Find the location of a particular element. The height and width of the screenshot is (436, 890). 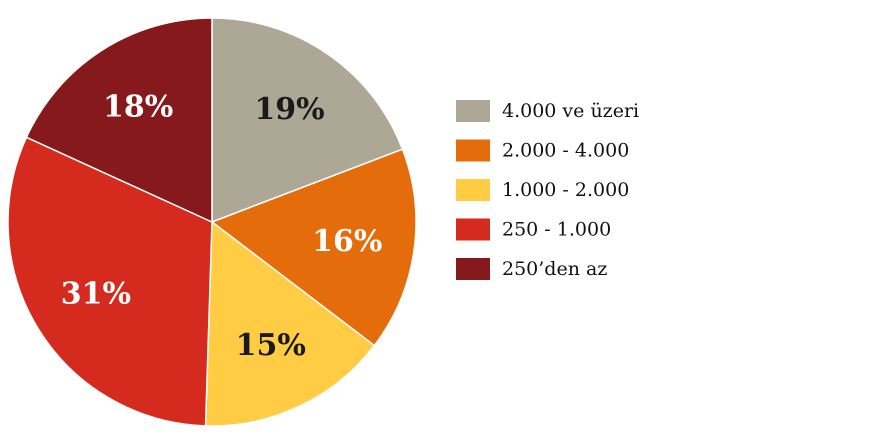

legend-label-2: 1.000 - 2.000 is located at coordinates (565, 190).